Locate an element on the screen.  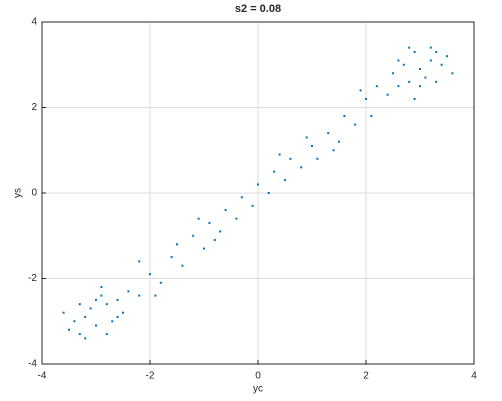
x-tick-label: -2 is located at coordinates (150, 376).